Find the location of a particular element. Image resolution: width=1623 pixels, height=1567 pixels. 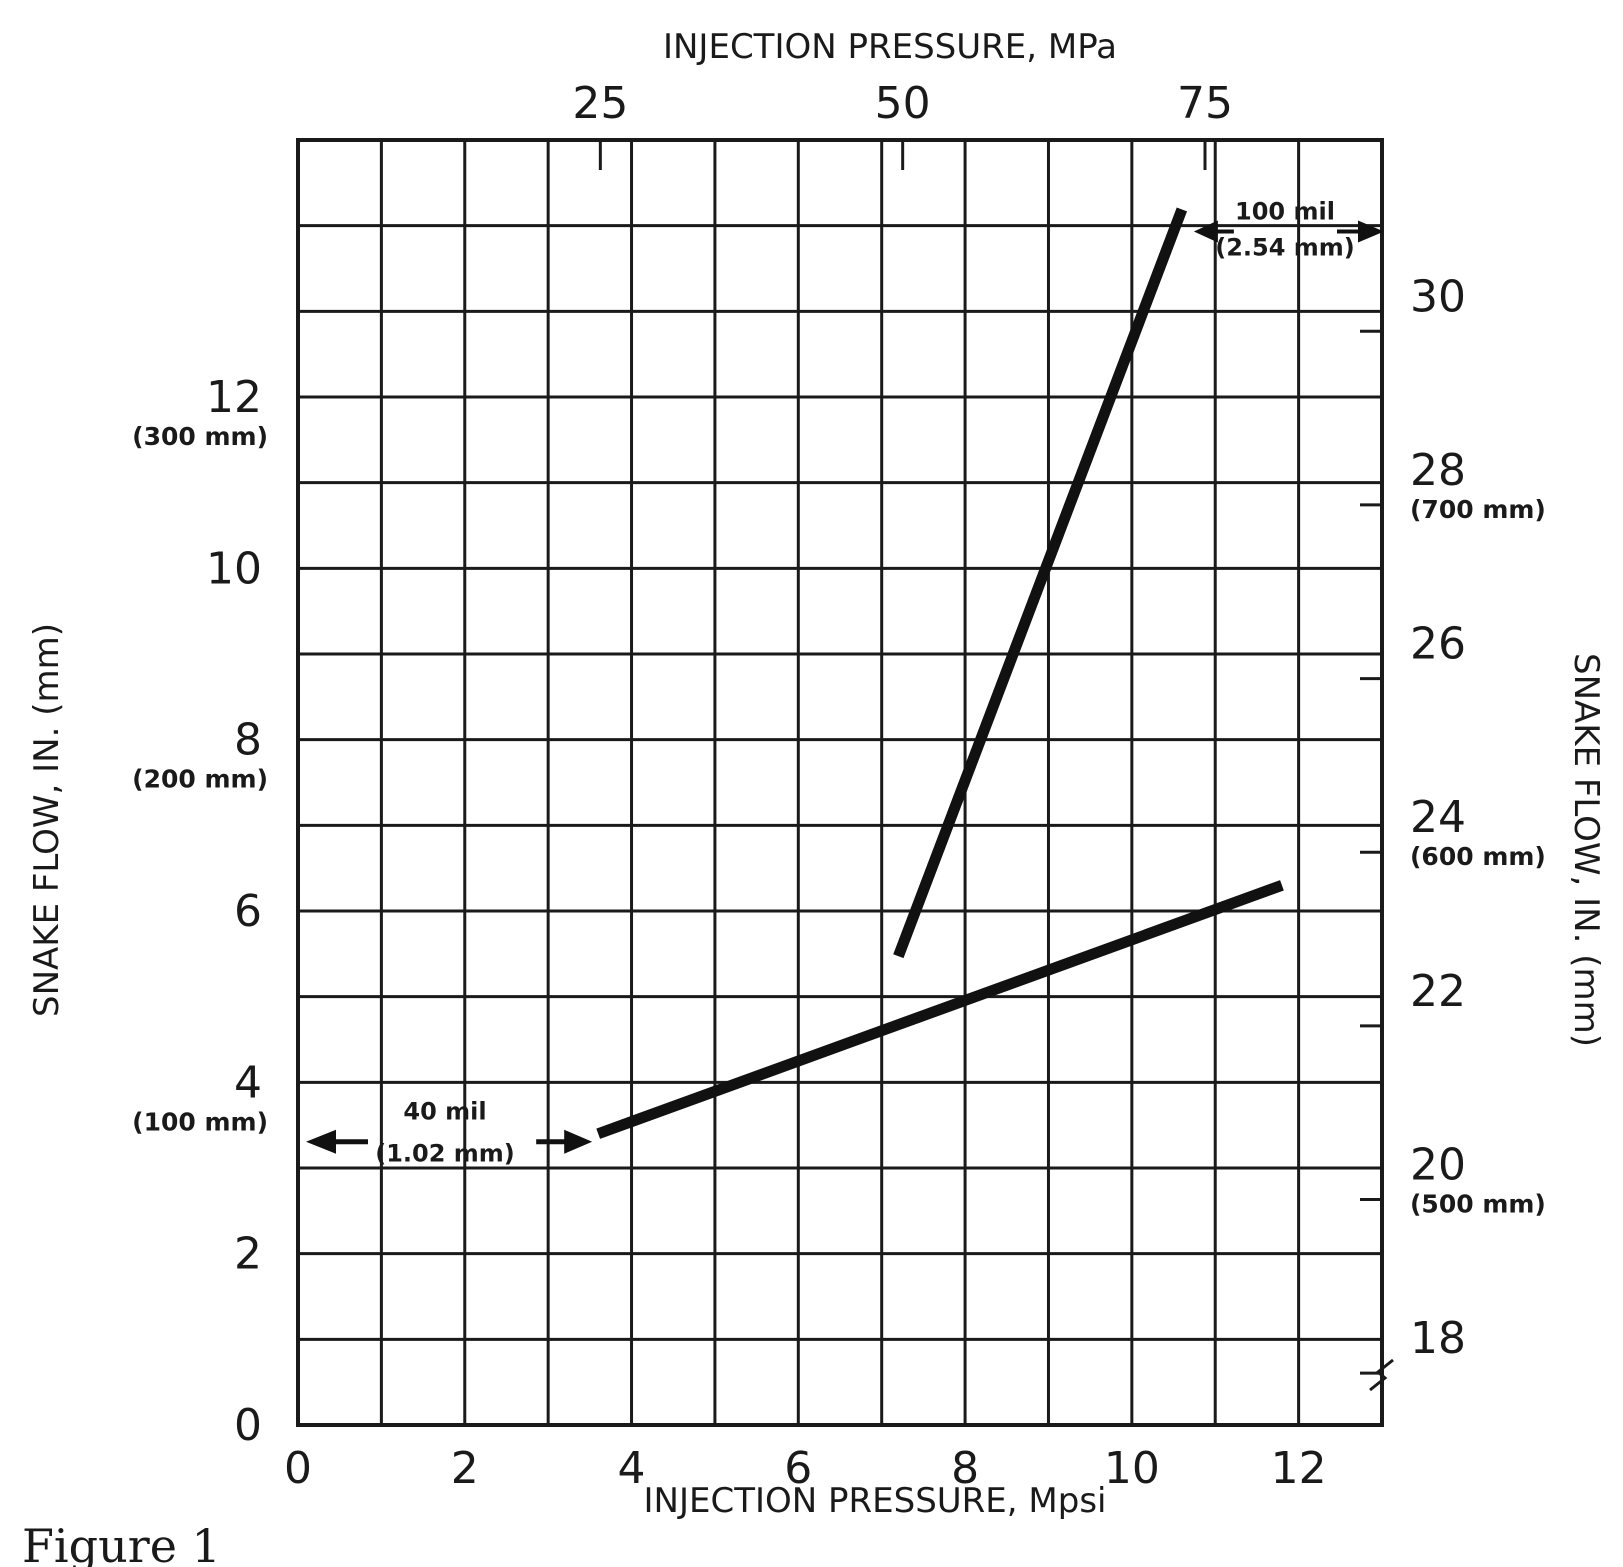

x2-axis-title: INJECTION PRESSURE, MPa is located at coordinates (890, 47).